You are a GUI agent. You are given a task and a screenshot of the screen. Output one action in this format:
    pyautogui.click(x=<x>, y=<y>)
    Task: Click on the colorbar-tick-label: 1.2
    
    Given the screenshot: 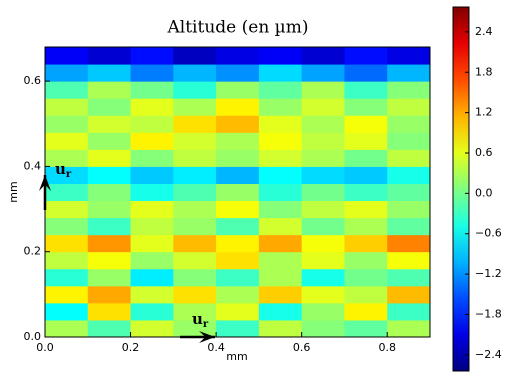 What is the action you would take?
    pyautogui.click(x=484, y=112)
    